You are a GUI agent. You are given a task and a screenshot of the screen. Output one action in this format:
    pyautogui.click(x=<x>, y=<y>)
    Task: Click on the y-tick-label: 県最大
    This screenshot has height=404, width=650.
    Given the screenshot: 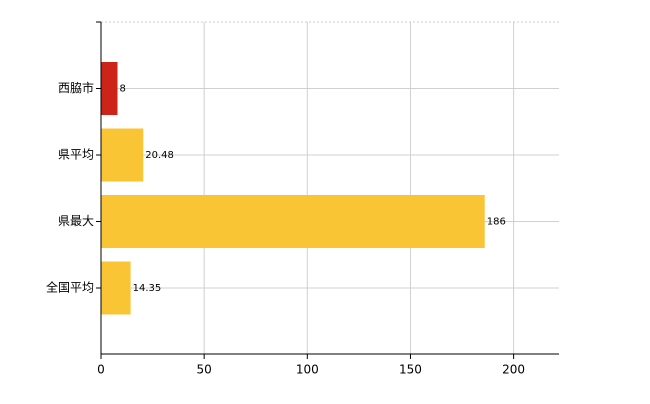 What is the action you would take?
    pyautogui.click(x=76, y=221)
    